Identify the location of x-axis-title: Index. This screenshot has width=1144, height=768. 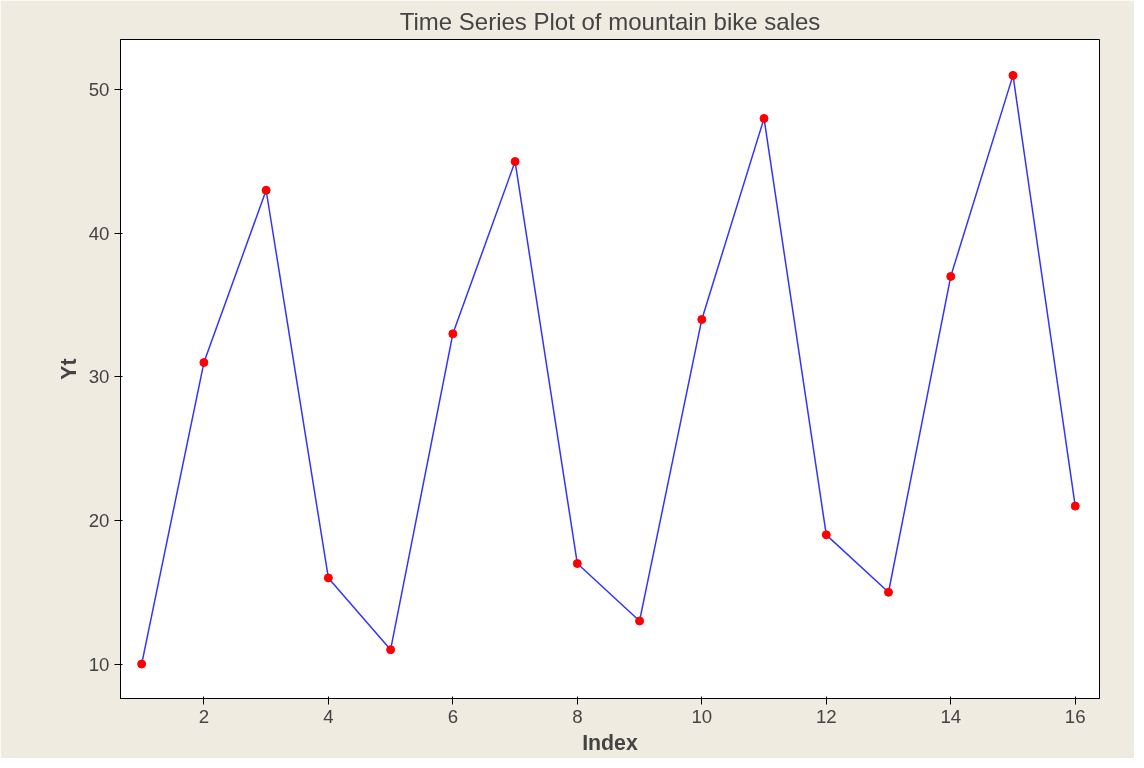
(610, 742).